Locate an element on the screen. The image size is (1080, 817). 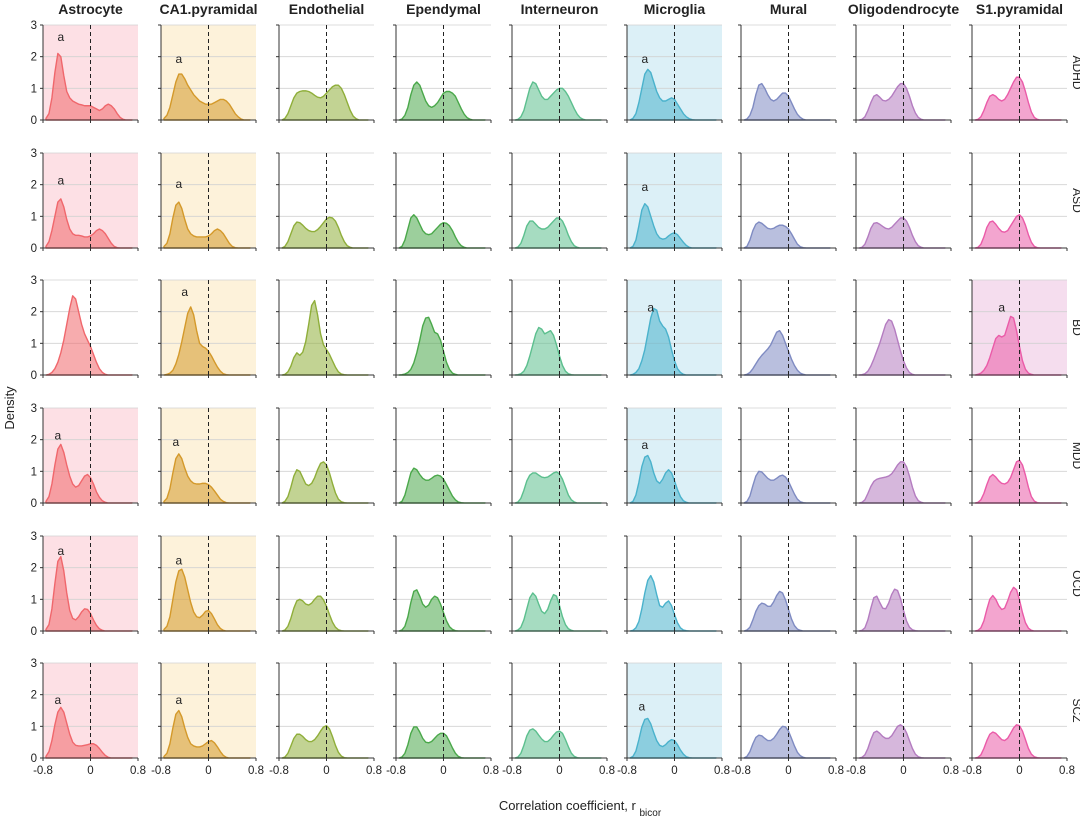
density-area-adhd-ca1-pyramidal is located at coordinates (207, 97).